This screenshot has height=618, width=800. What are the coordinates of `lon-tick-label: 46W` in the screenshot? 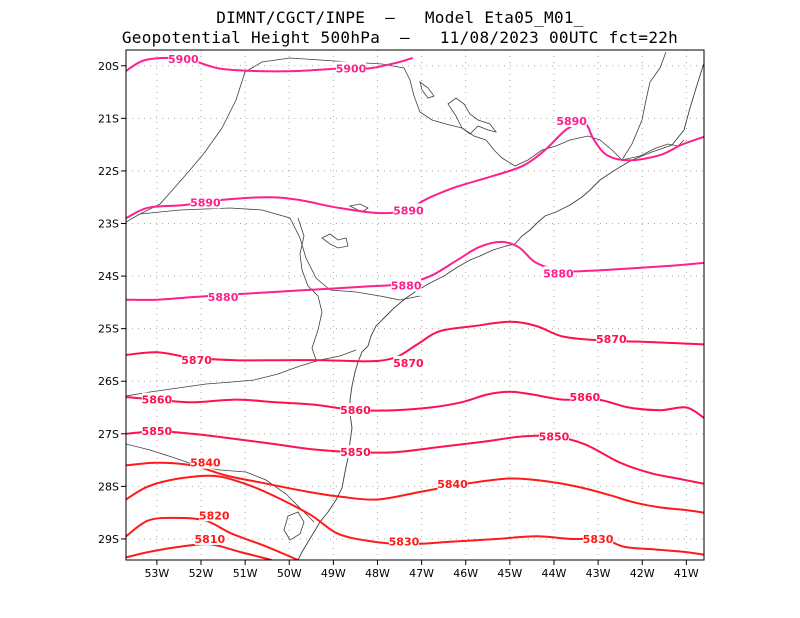 It's located at (465, 573).